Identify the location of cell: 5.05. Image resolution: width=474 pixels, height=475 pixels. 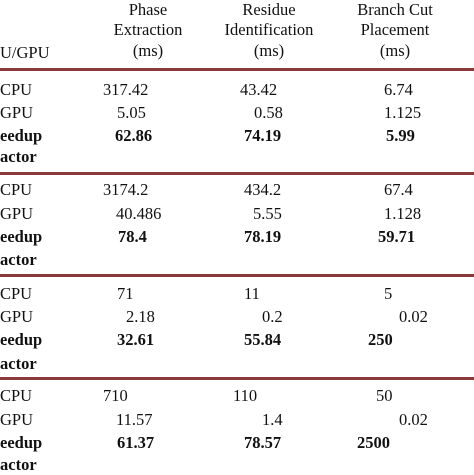
(131, 112).